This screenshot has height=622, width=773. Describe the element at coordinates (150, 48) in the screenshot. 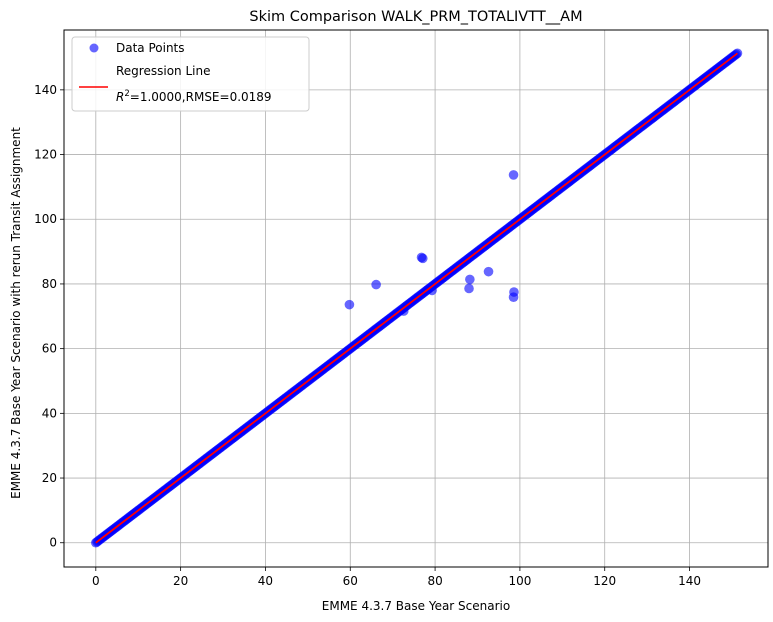

I see `legend-points-label: Data Points` at that location.